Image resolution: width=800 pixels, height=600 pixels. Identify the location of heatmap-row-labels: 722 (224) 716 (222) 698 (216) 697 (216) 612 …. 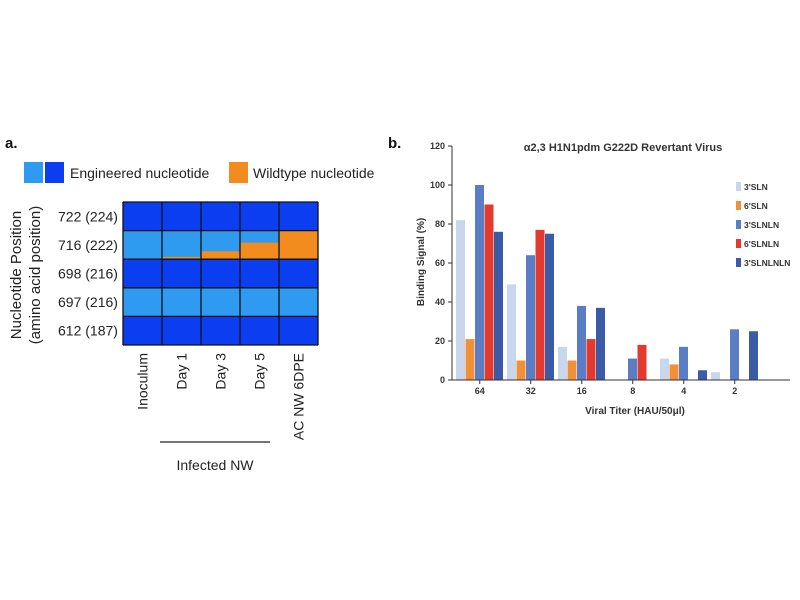
(88, 273).